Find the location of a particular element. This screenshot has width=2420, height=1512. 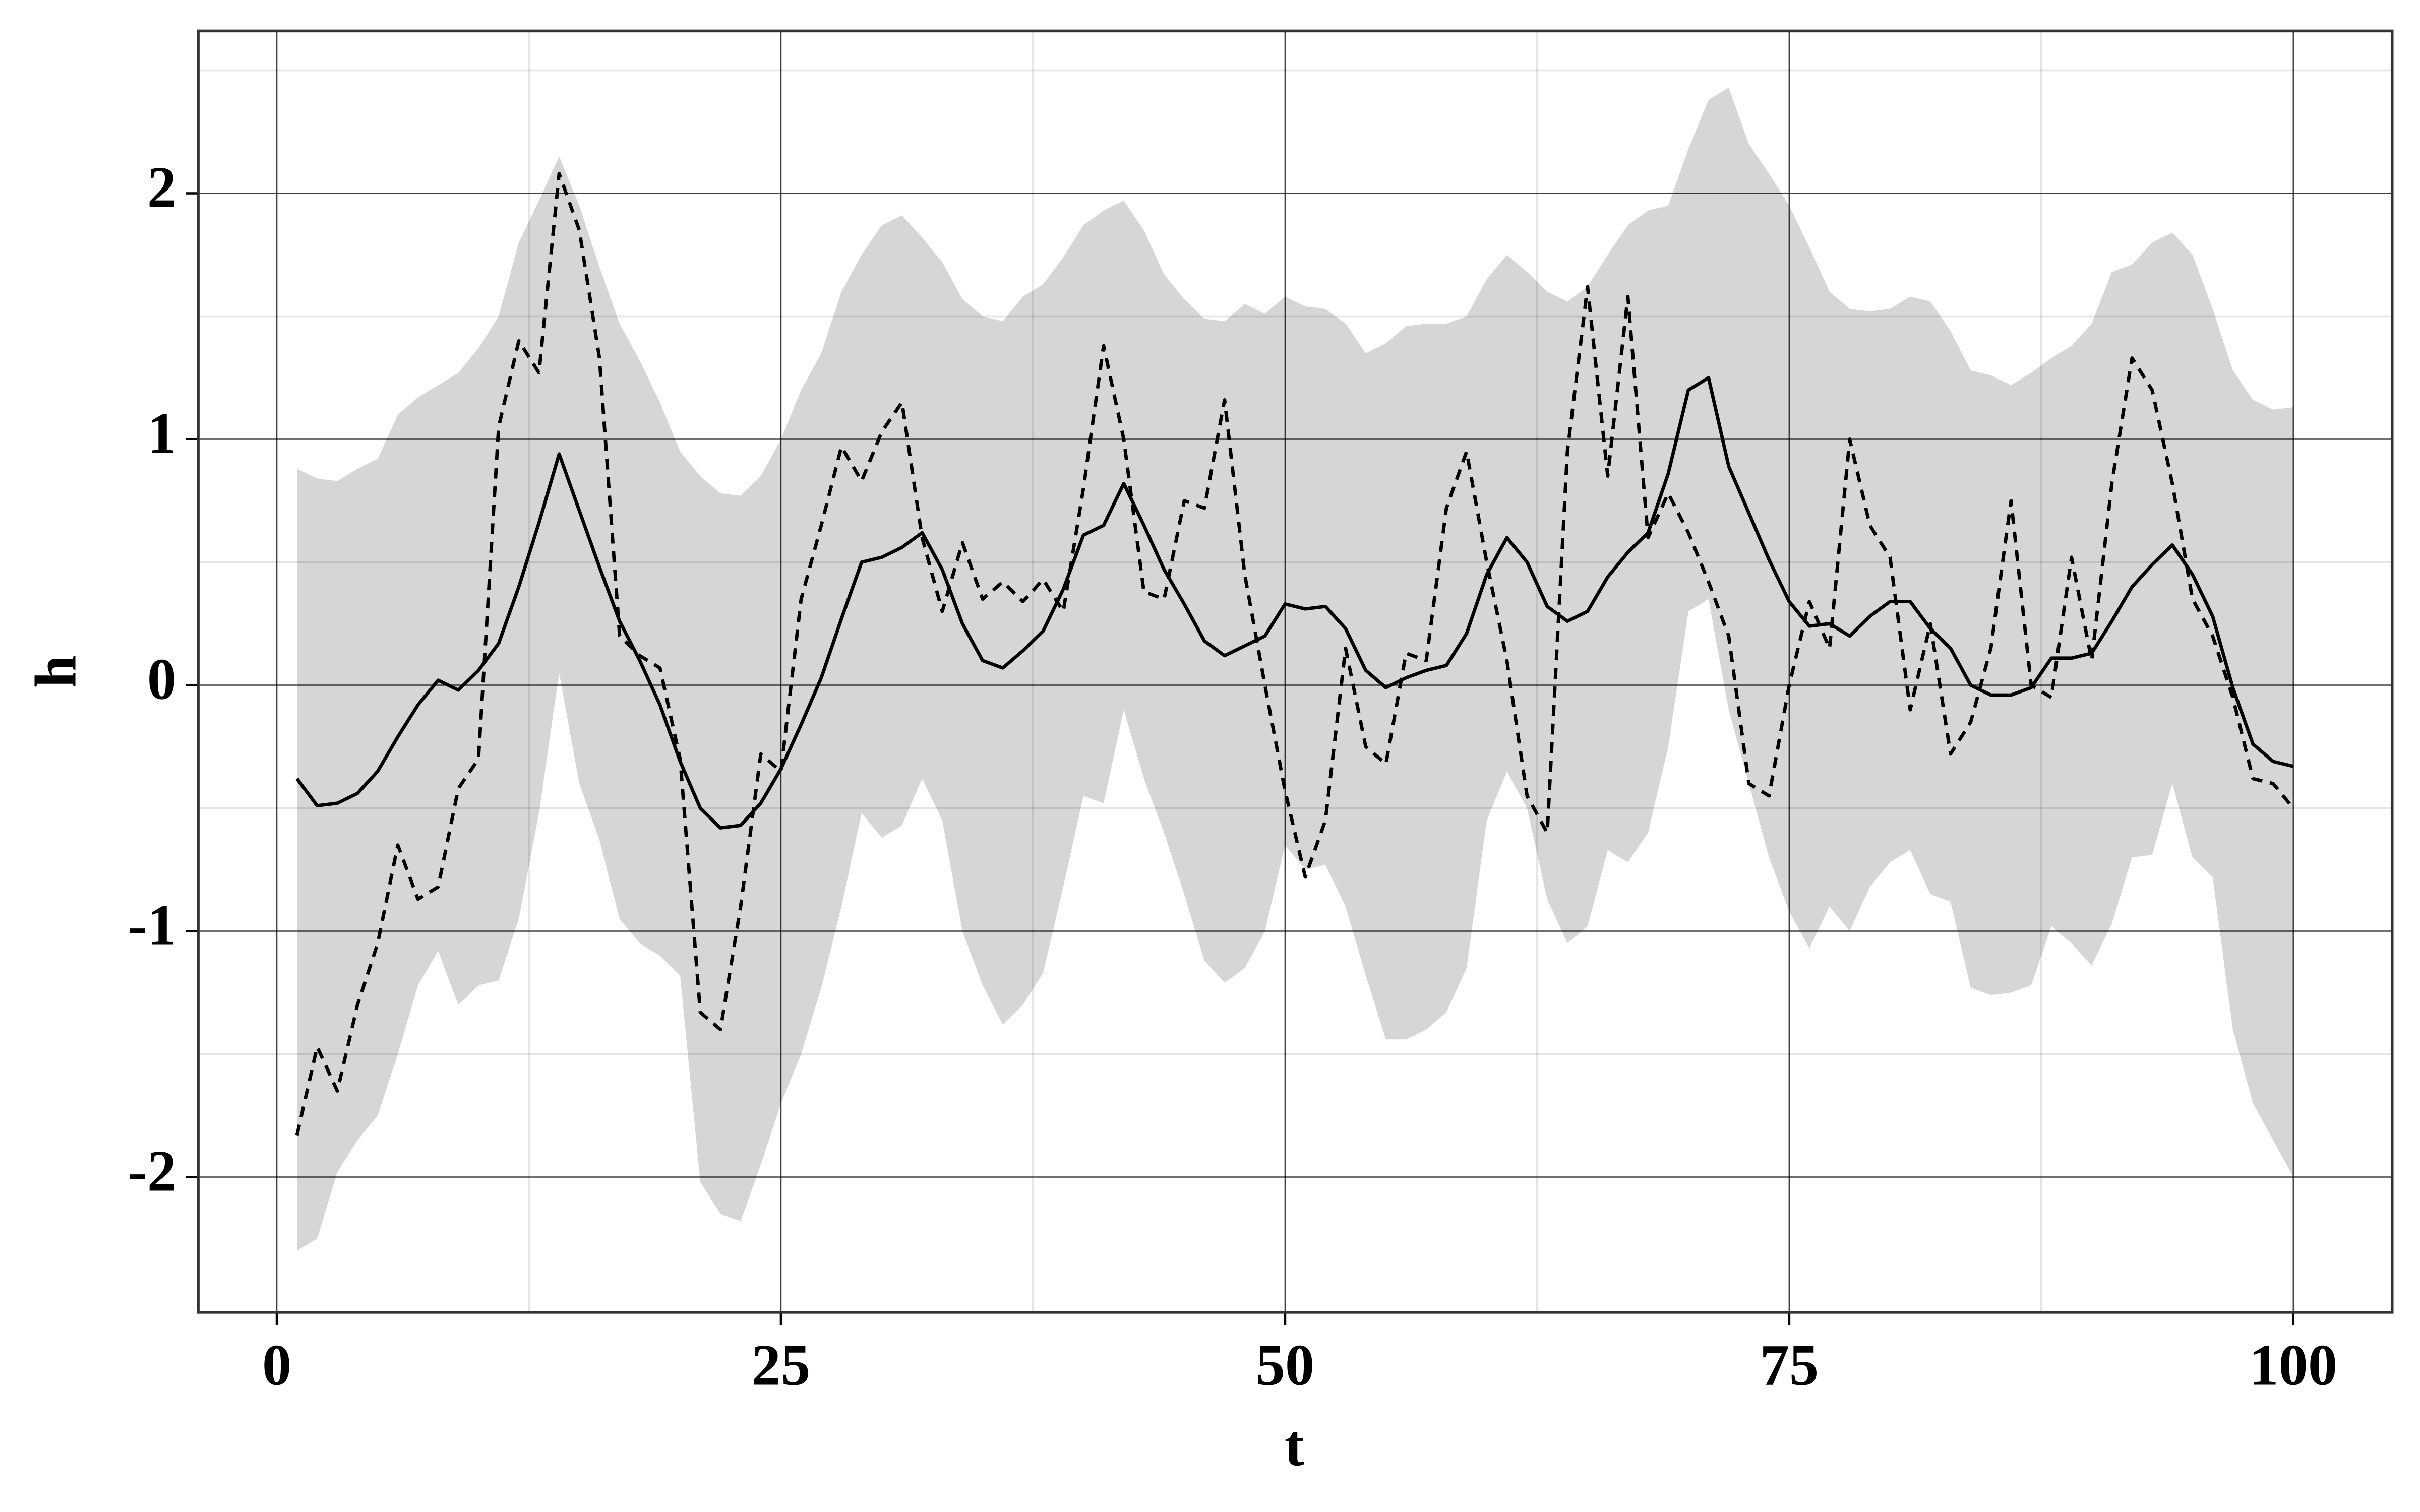

y-axis-label: h is located at coordinates (56, 671).